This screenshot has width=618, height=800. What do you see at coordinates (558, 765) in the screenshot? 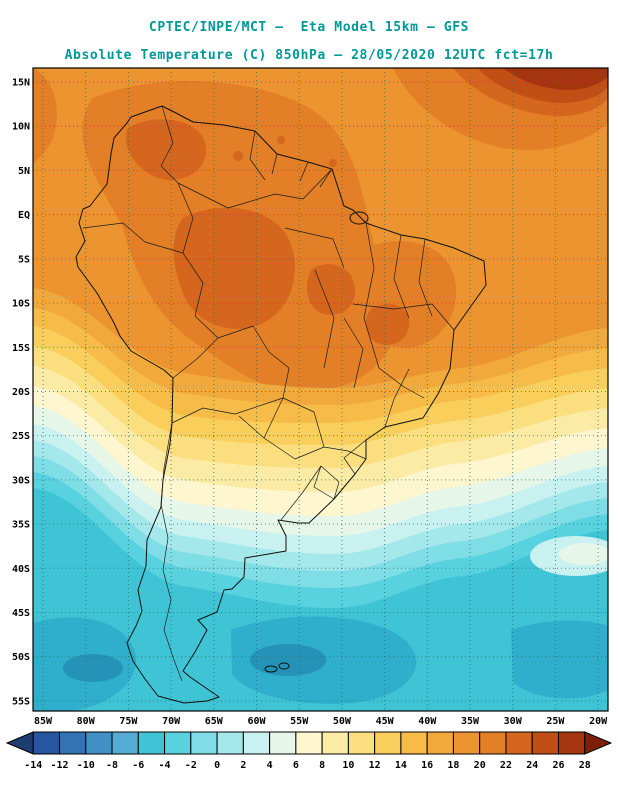
I see `colorbar-tick-label: 26` at bounding box center [558, 765].